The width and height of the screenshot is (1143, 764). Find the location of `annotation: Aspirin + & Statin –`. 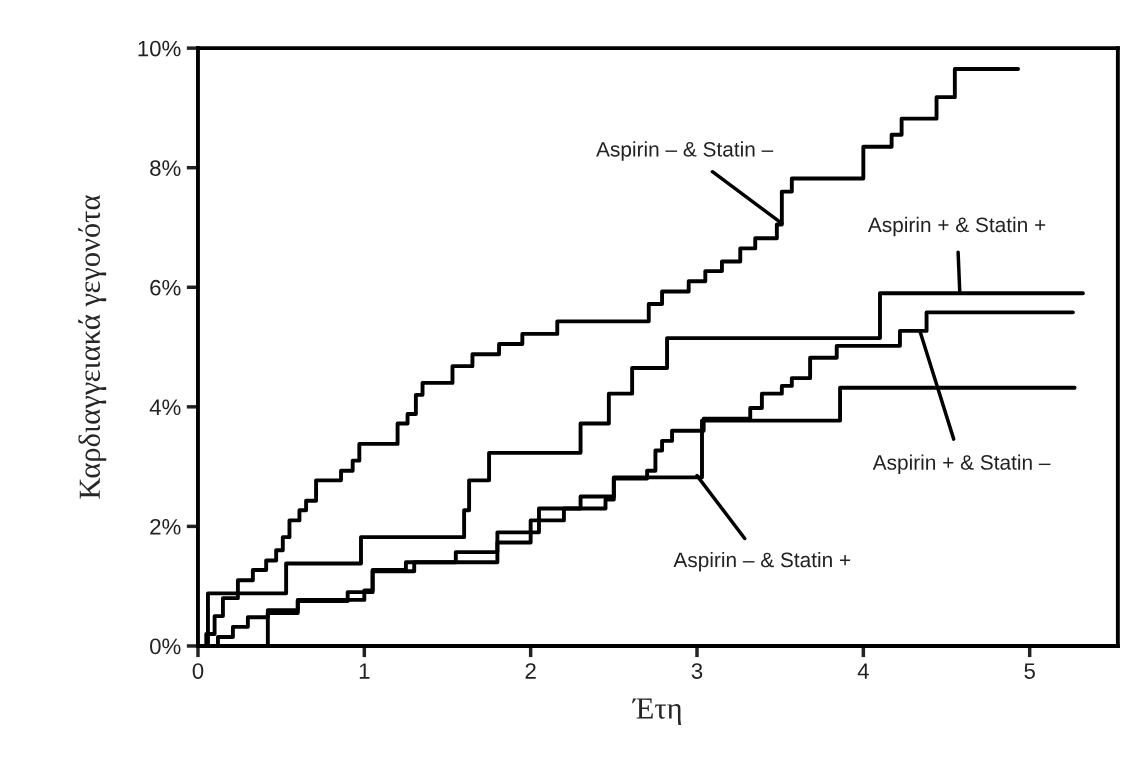

annotation: Aspirin + & Statin – is located at coordinates (961, 464).